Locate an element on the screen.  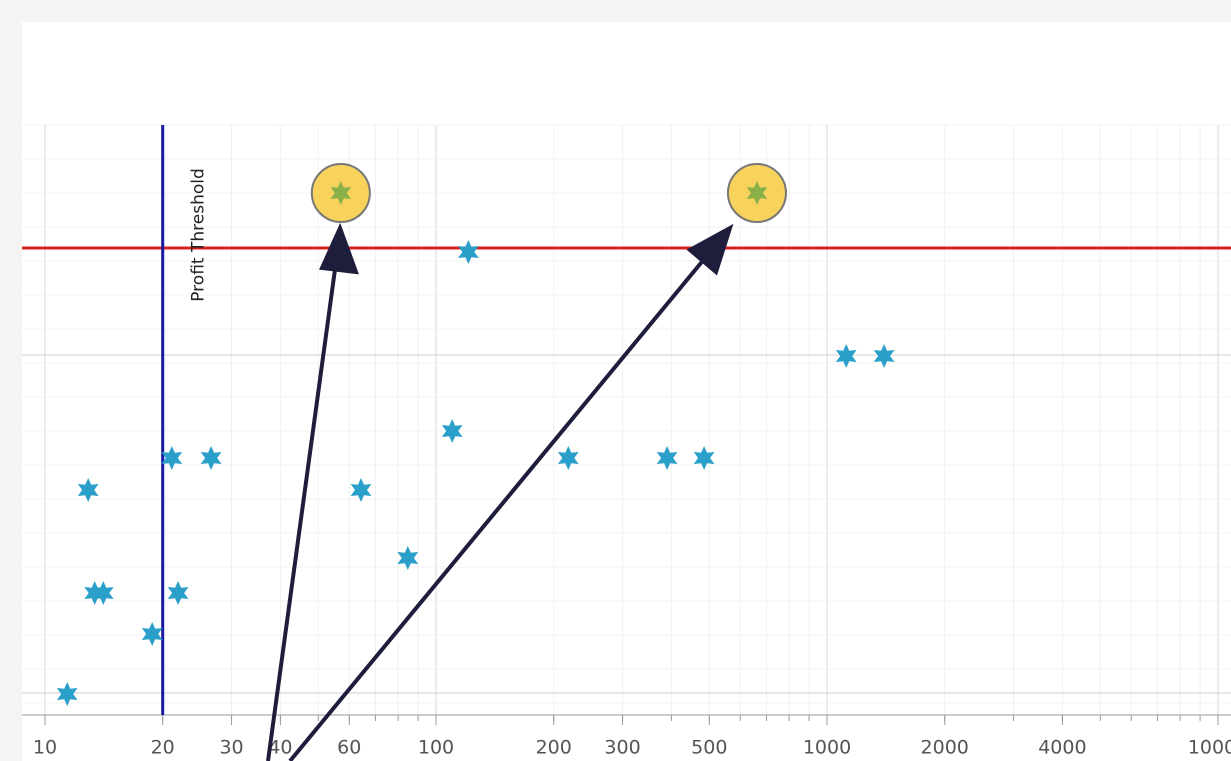
x-tick-label: 30 is located at coordinates (231, 748).